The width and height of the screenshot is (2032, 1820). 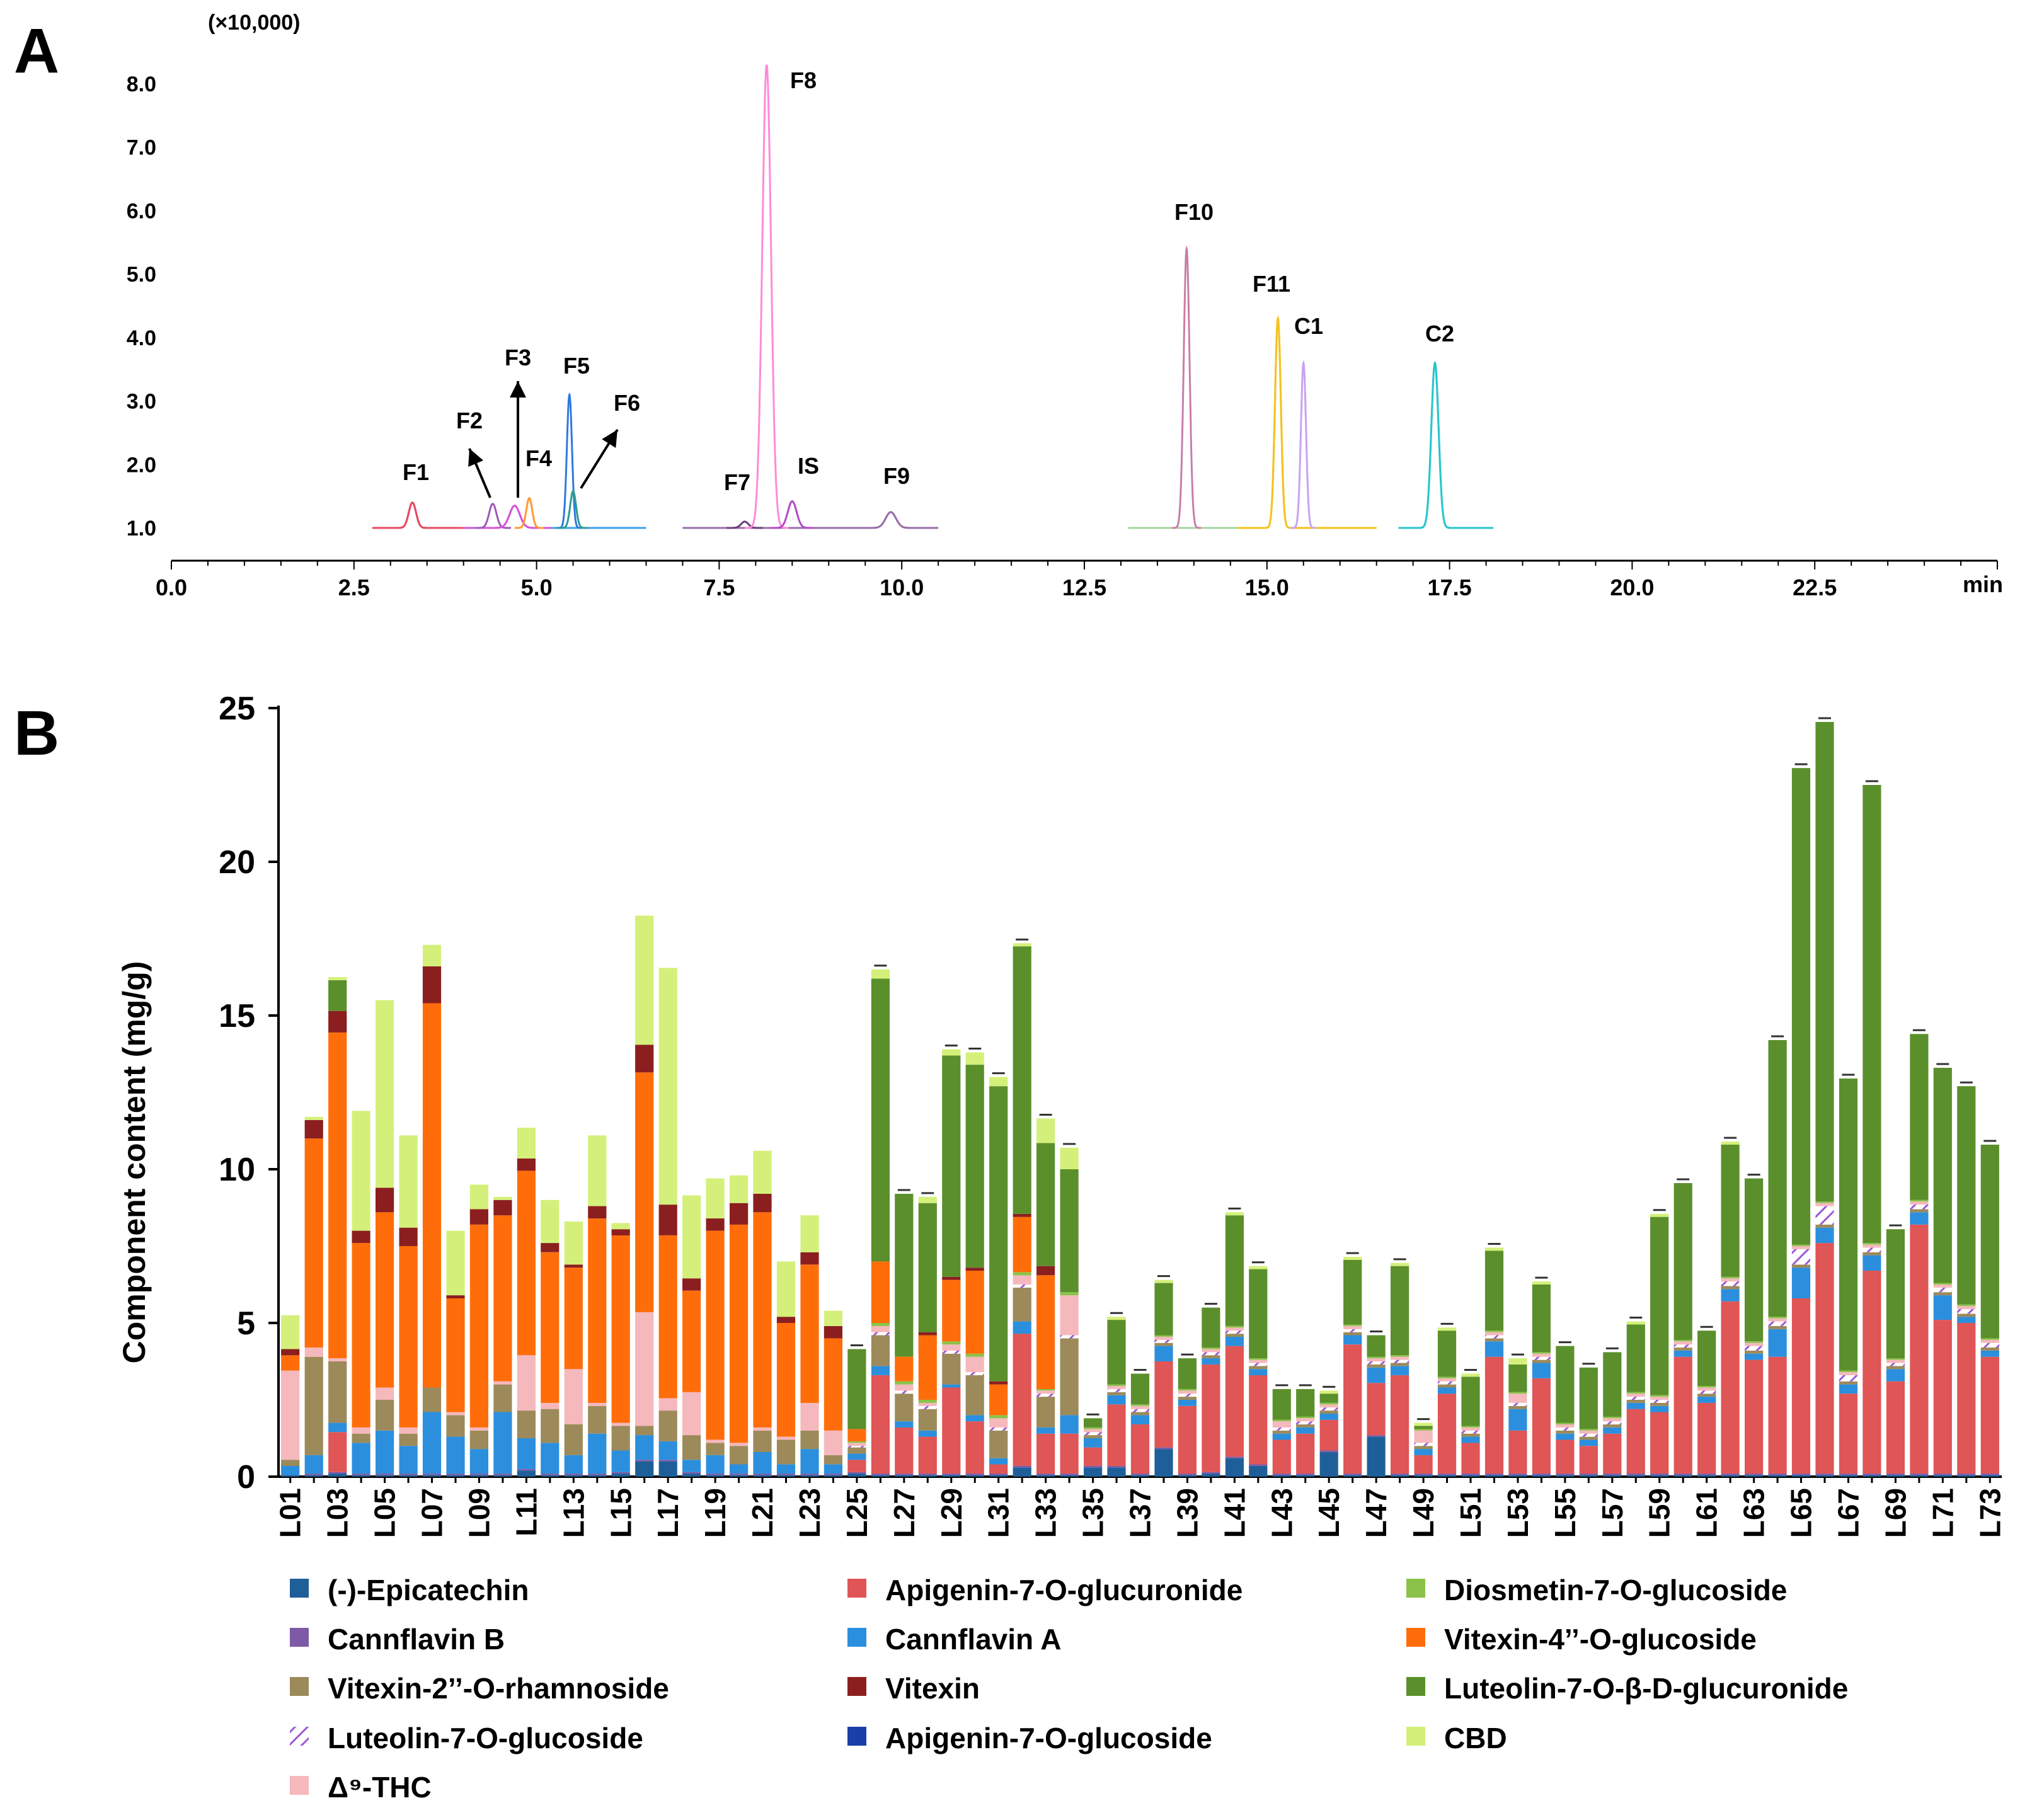 What do you see at coordinates (1307, 422) in the screenshot?
I see `trace-segment` at bounding box center [1307, 422].